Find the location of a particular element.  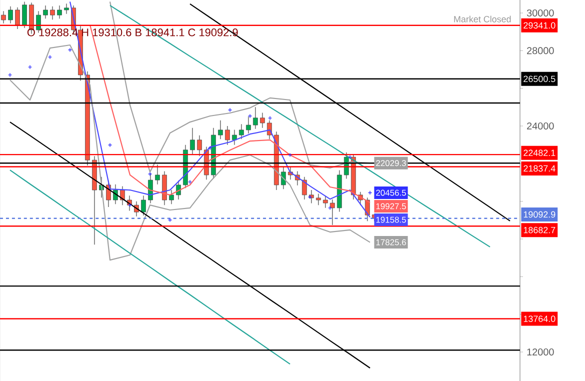

ref-line-label: 18682.7 is located at coordinates (540, 230).